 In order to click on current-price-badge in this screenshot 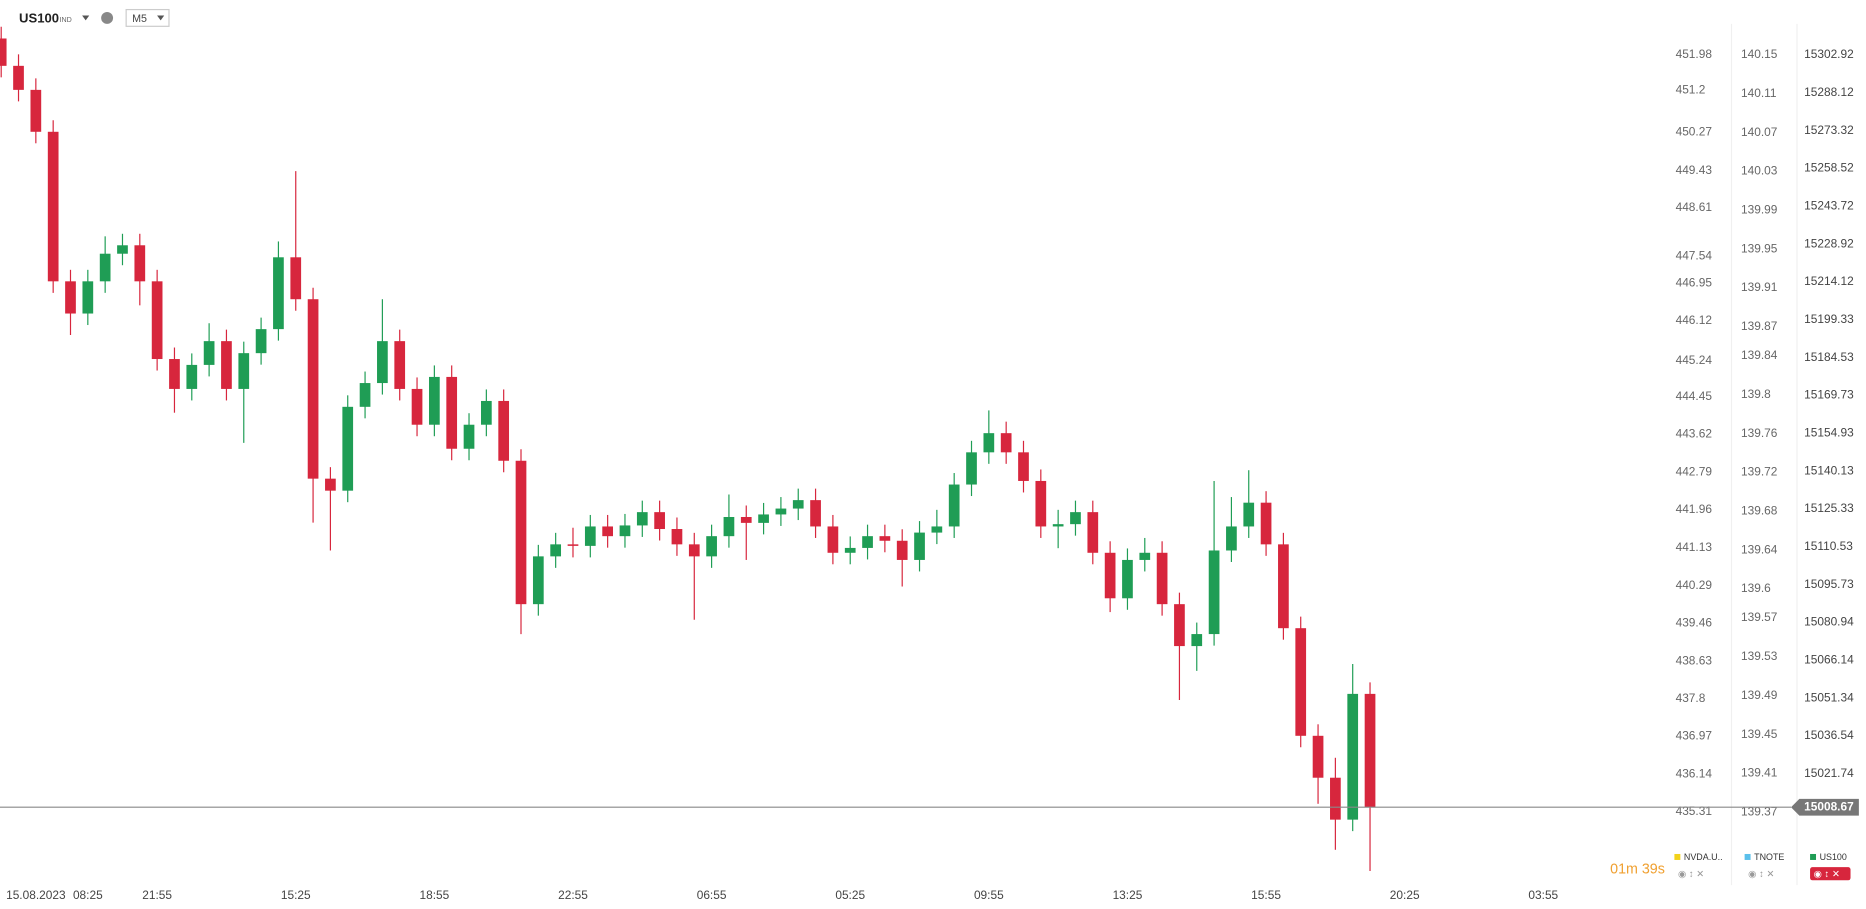, I will do `click(1825, 807)`.